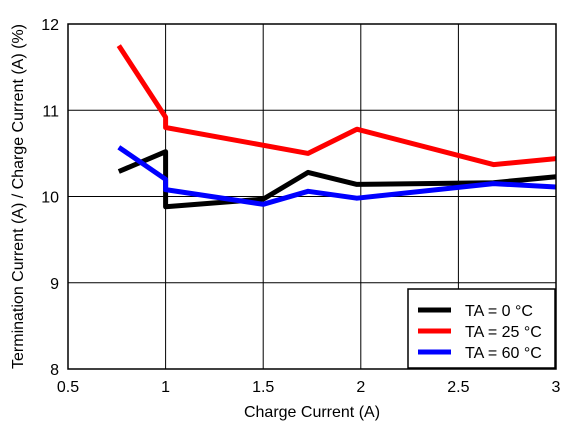 This screenshot has width=563, height=427. What do you see at coordinates (312, 412) in the screenshot?
I see `x-axis-title: Charge Current (A)` at bounding box center [312, 412].